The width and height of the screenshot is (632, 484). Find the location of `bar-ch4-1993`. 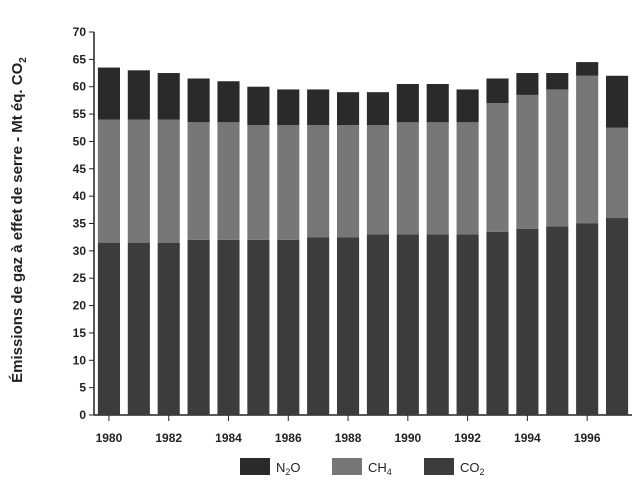

bar-ch4-1993 is located at coordinates (497, 167).